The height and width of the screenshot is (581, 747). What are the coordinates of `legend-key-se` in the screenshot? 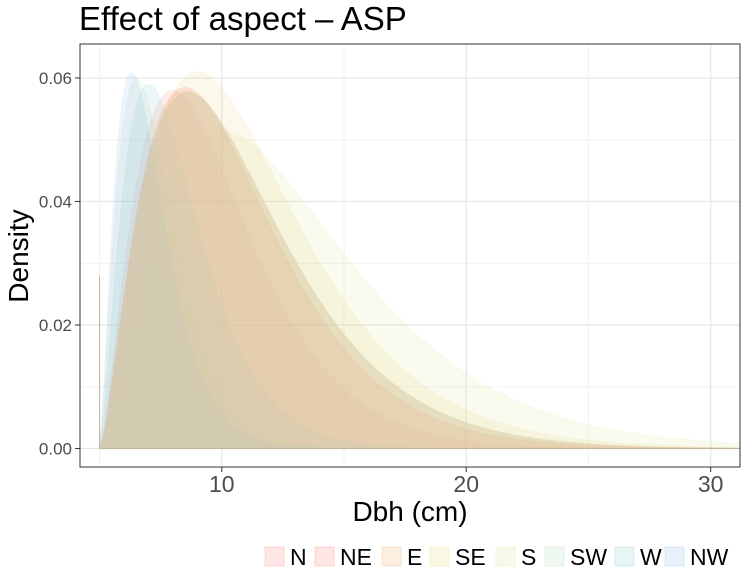 It's located at (439, 556).